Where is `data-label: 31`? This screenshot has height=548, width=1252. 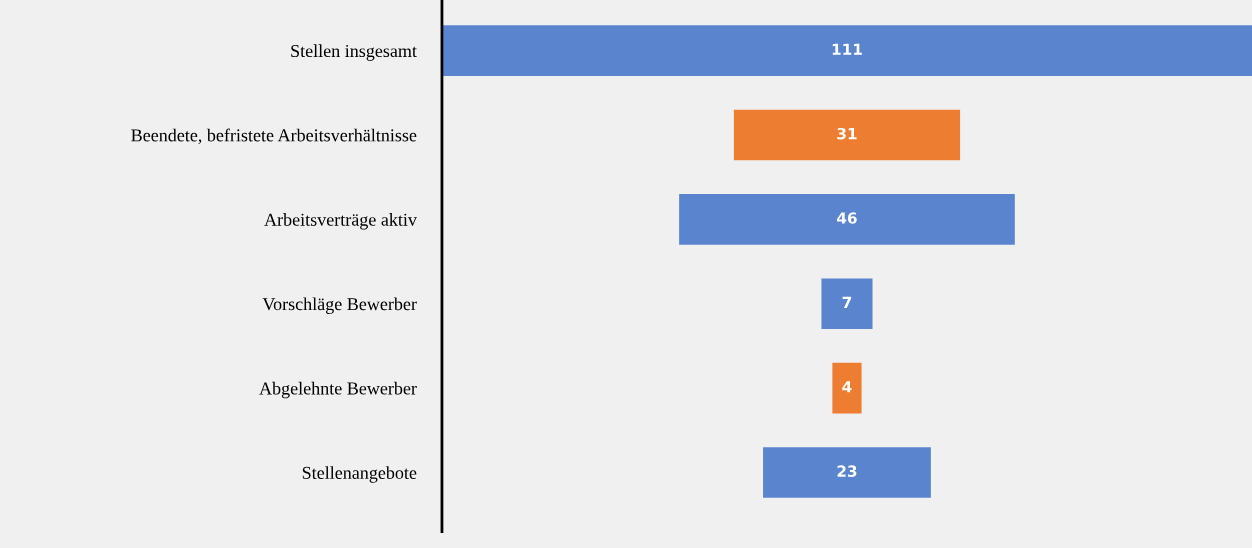
data-label: 31 is located at coordinates (847, 133).